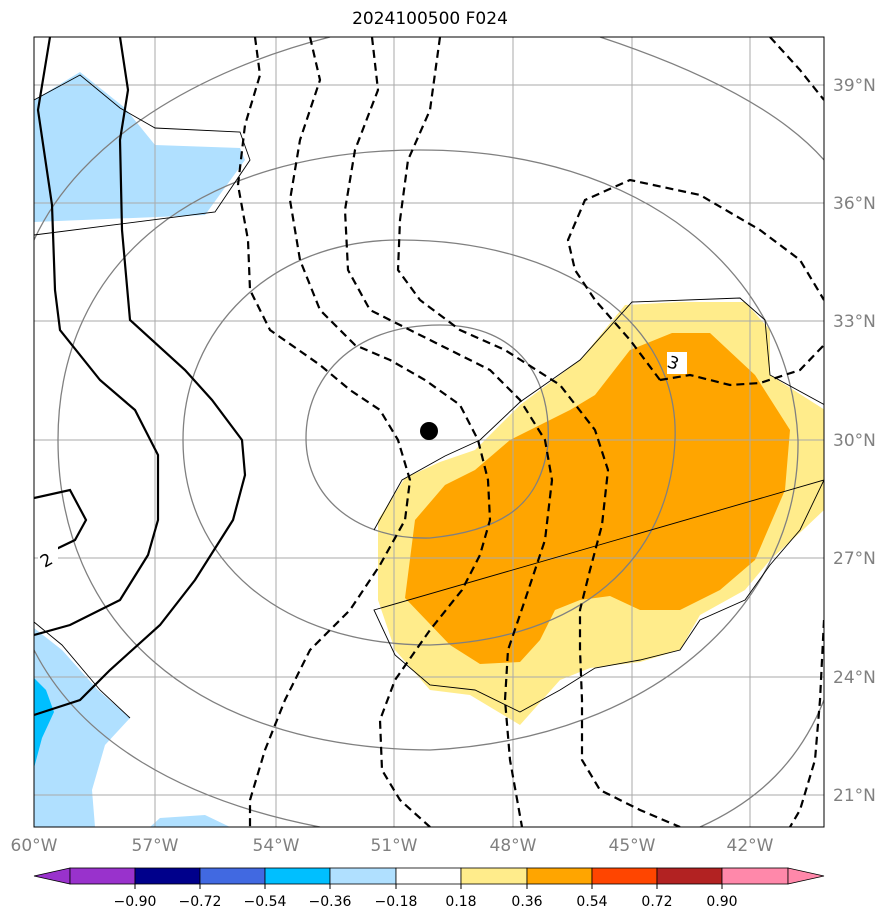  Describe the element at coordinates (460, 902) in the screenshot. I see `colorbar-tick-label: 0.18` at that location.